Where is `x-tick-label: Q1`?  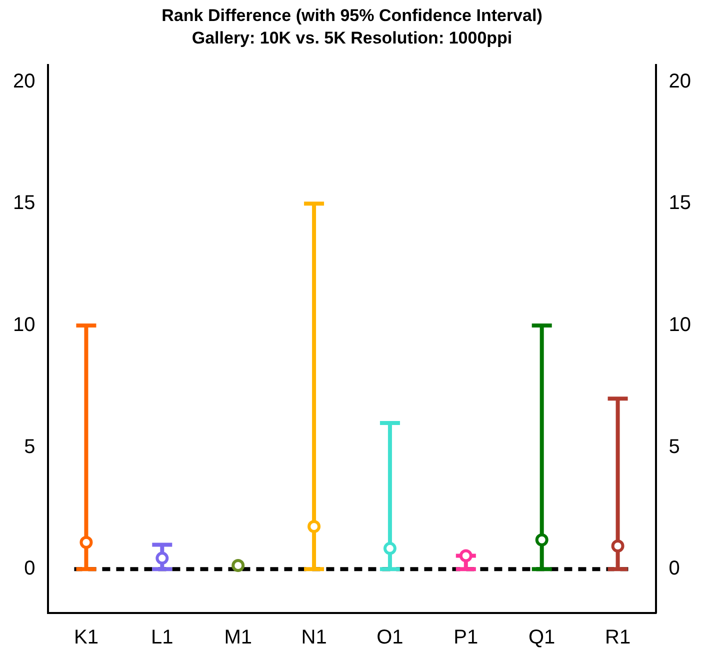
x-tick-label: Q1 is located at coordinates (542, 637).